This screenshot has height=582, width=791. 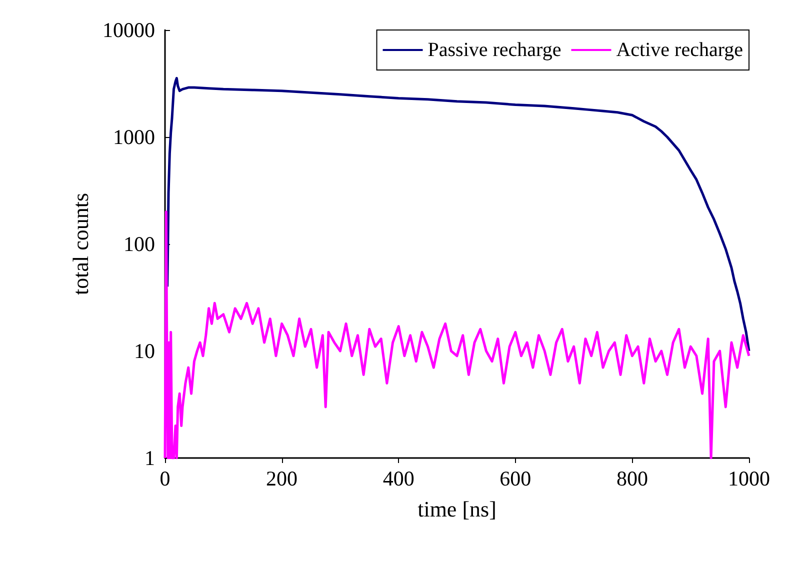 What do you see at coordinates (139, 244) in the screenshot?
I see `y-tick-label: 100` at bounding box center [139, 244].